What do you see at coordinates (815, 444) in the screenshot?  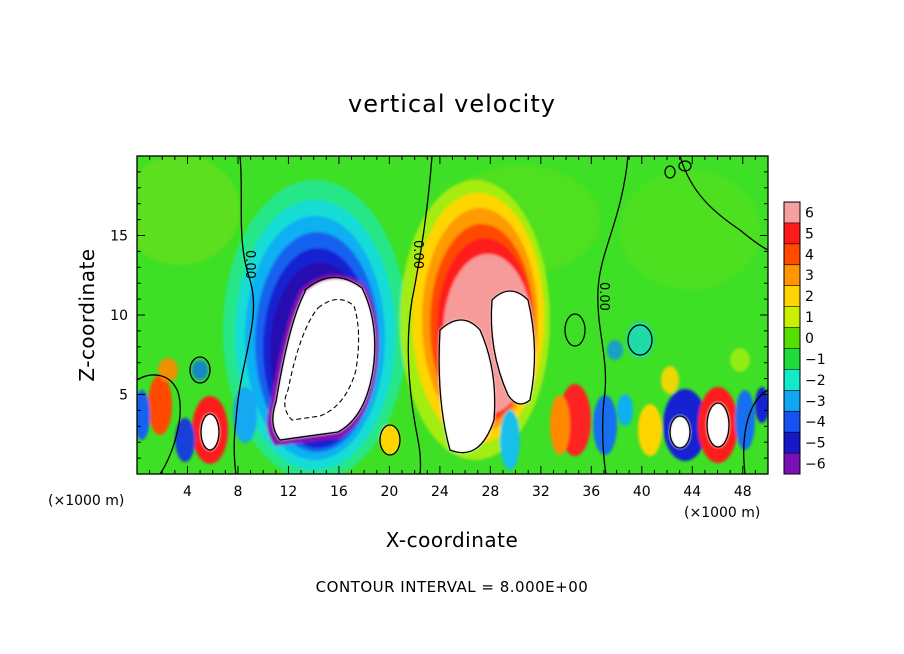 I see `colorbar-tick-label: −5` at bounding box center [815, 444].